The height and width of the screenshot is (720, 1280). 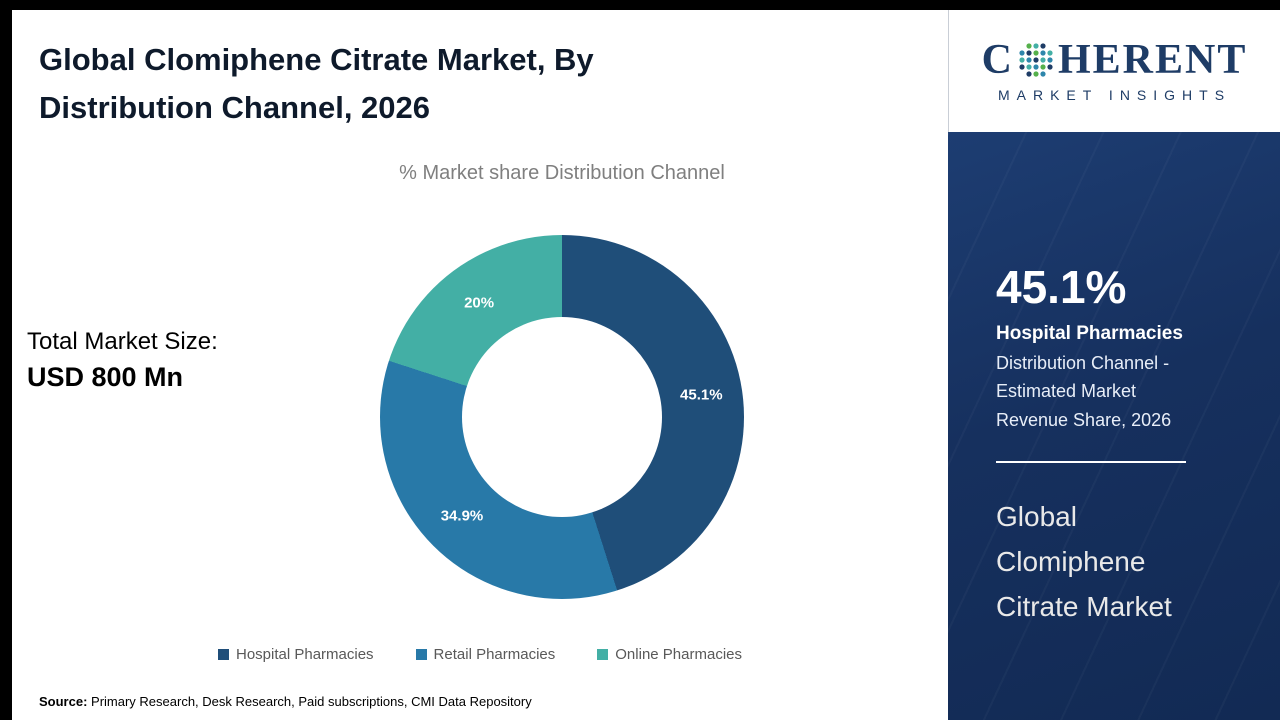 What do you see at coordinates (562, 173) in the screenshot?
I see `chart-subtitle: % Market share Distribution Channel` at bounding box center [562, 173].